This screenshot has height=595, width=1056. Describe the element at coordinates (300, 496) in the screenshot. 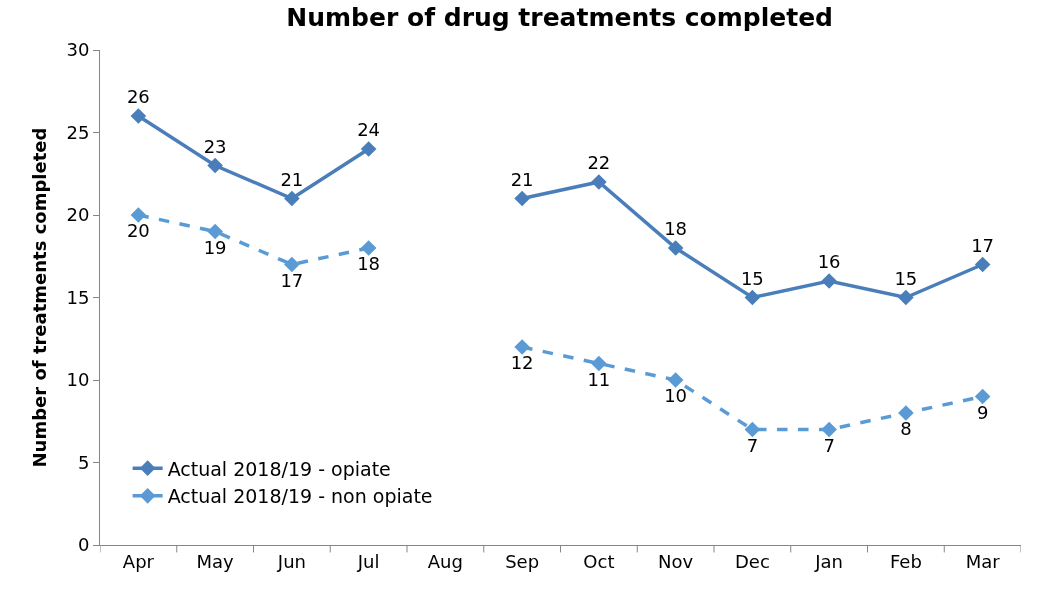

I see `legend-label: Actual 2018/19 - non opiate` at that location.